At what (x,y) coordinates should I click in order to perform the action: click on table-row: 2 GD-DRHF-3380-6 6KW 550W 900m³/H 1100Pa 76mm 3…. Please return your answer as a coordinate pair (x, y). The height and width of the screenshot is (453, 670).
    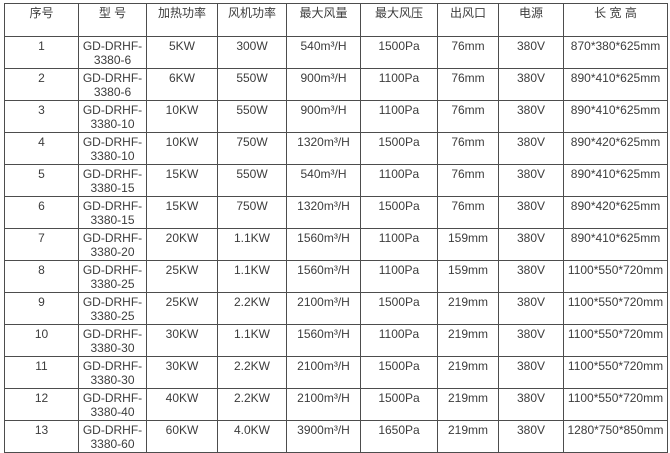
    Looking at the image, I should click on (336, 84).